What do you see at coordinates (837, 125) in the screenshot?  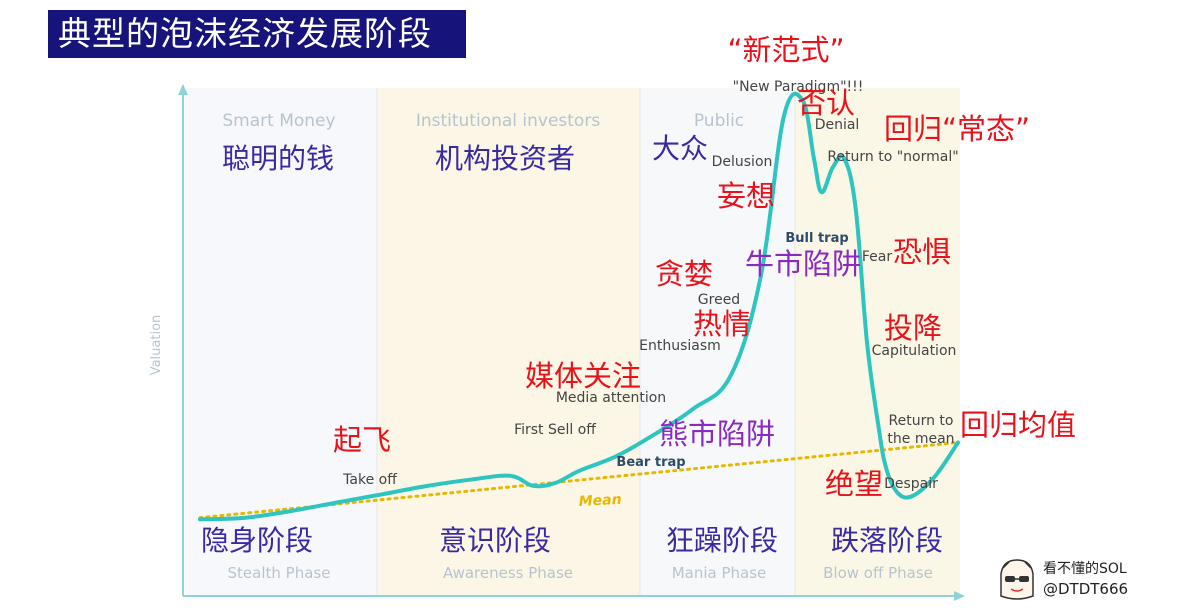 I see `annotation-denial: Denial` at bounding box center [837, 125].